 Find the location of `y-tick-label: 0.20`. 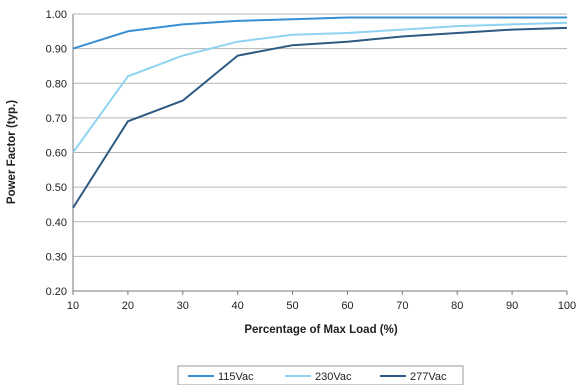

y-tick-label: 0.20 is located at coordinates (56, 292).